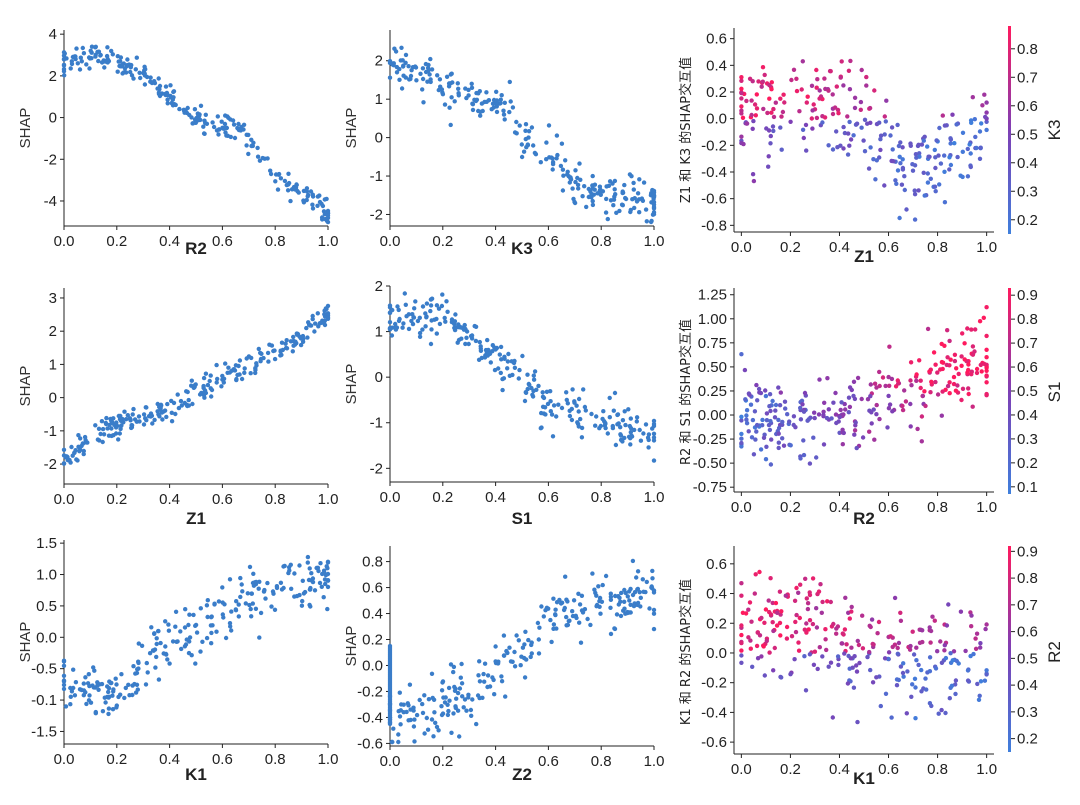  What do you see at coordinates (1027, 134) in the screenshot?
I see `colorbar-tick-label: 0.5` at bounding box center [1027, 134].